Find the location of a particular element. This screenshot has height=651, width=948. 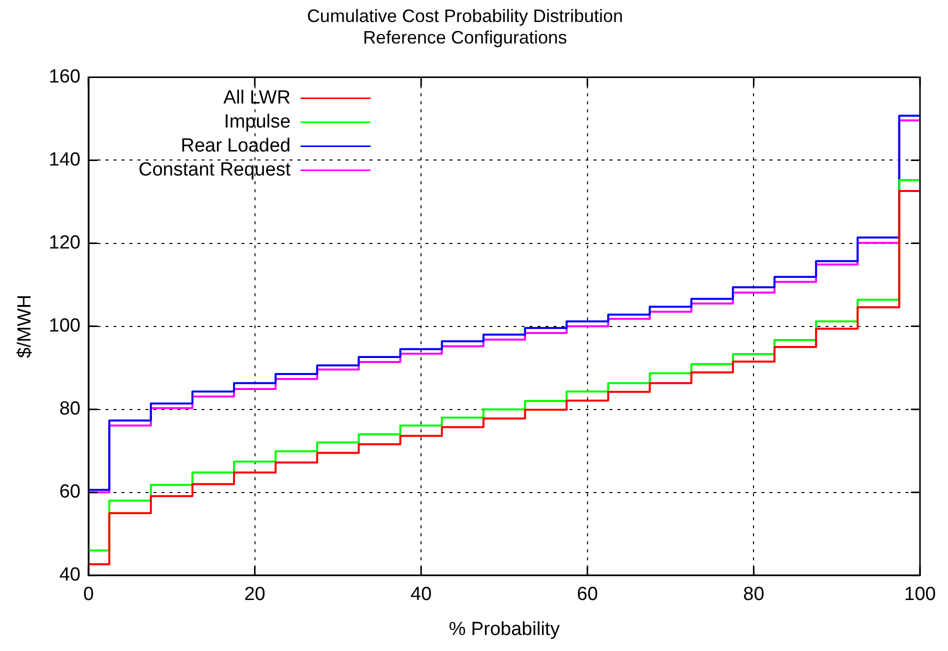

y-tick-label: 160 is located at coordinates (64, 77).